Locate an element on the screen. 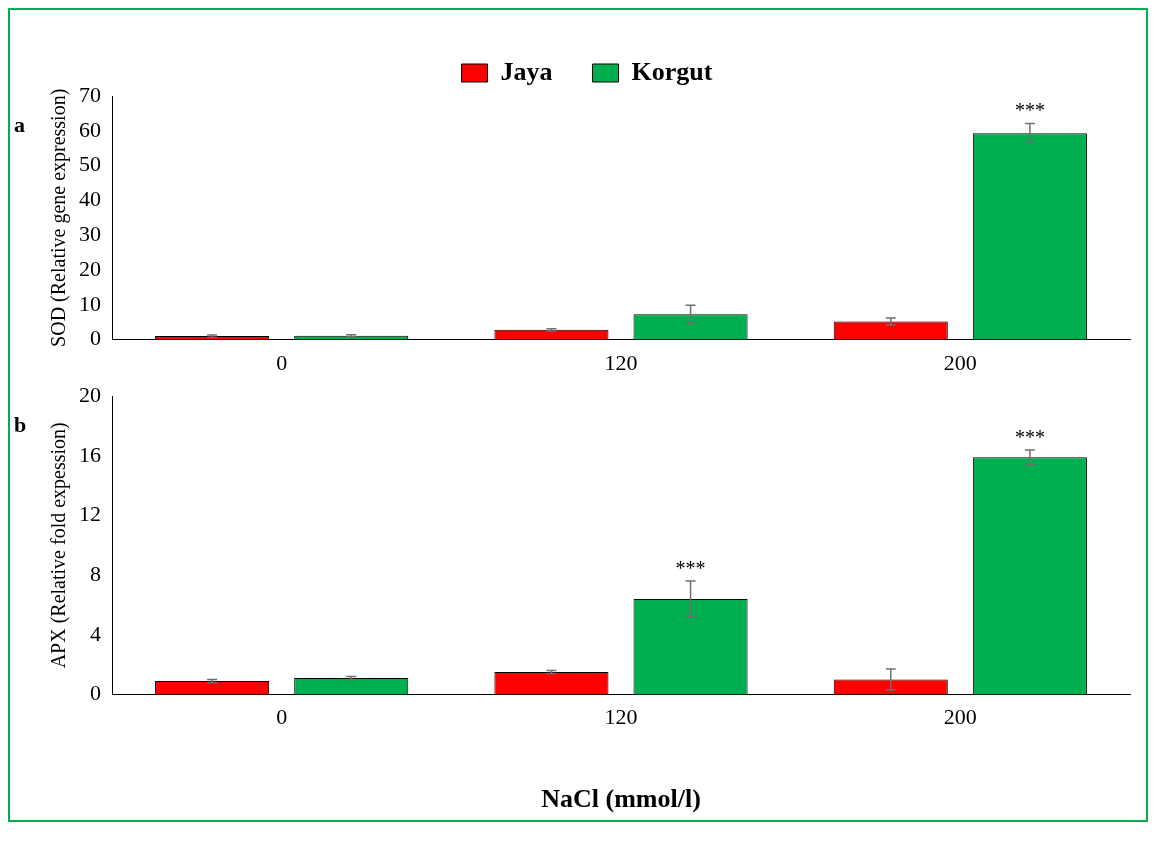  y-tick-label: 60 is located at coordinates (90, 129).